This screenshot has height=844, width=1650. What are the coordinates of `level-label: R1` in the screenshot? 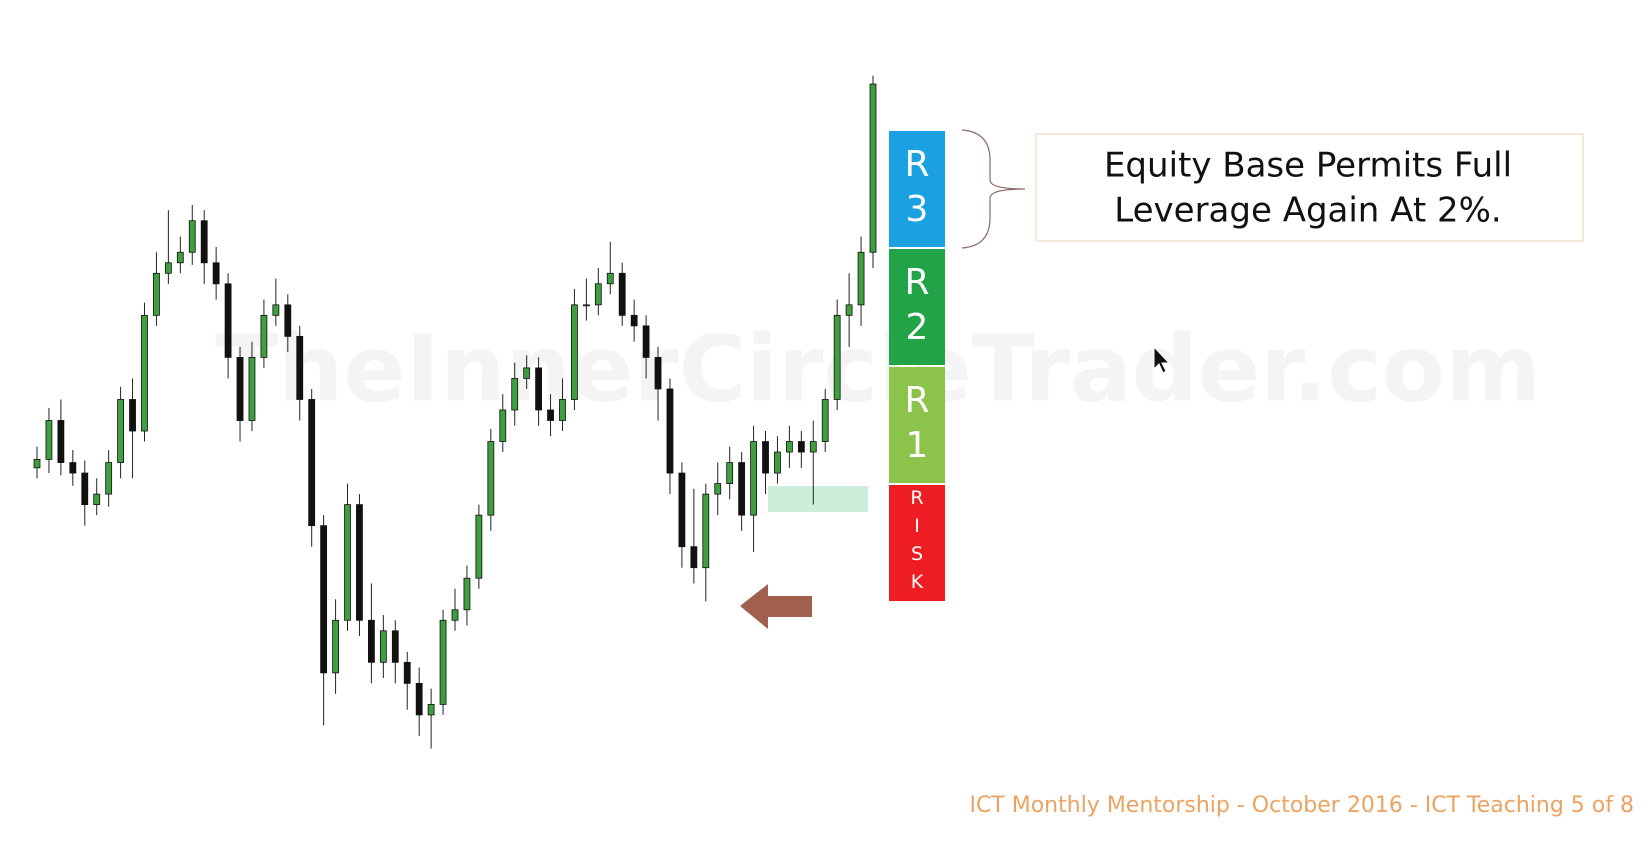 It's located at (917, 425).